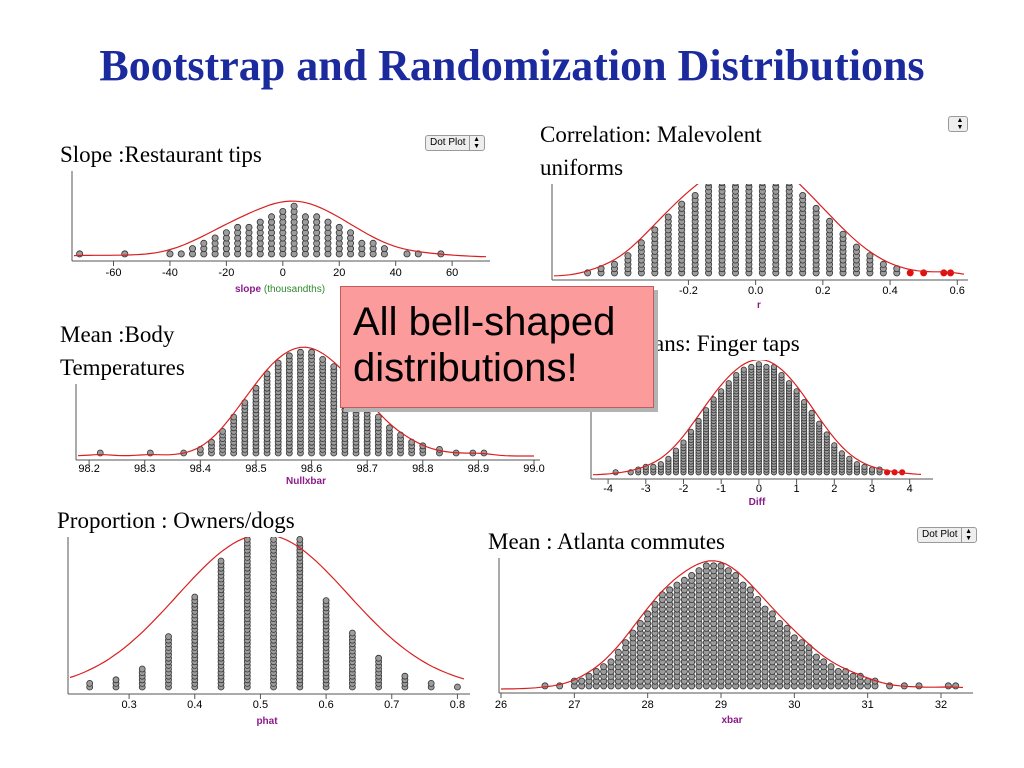 The height and width of the screenshot is (768, 1024). I want to click on x-axis-title: Diff, so click(757, 502).